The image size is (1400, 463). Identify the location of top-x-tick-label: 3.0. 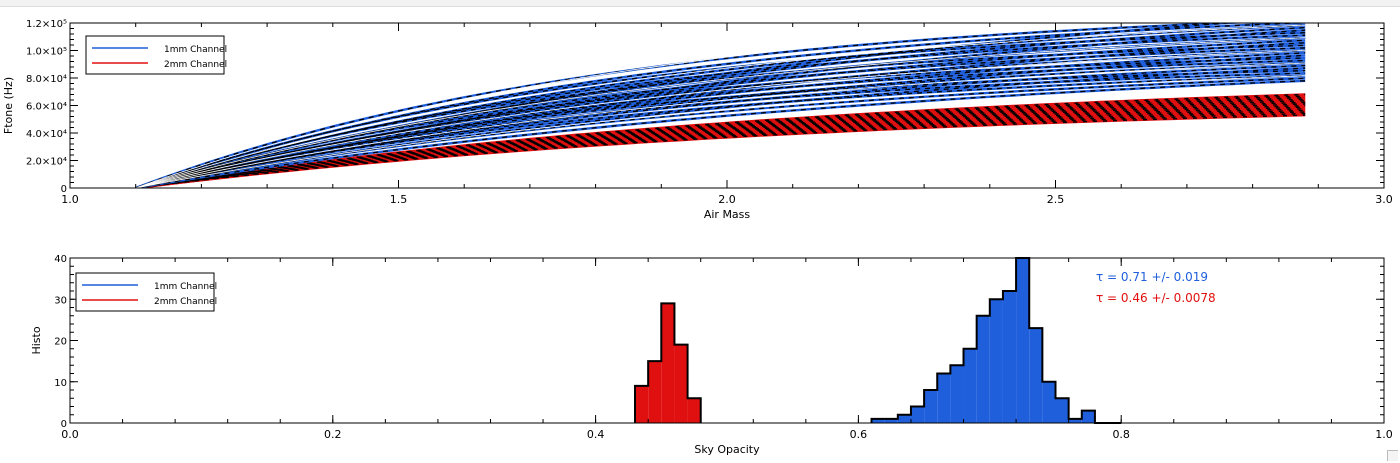
(1384, 199).